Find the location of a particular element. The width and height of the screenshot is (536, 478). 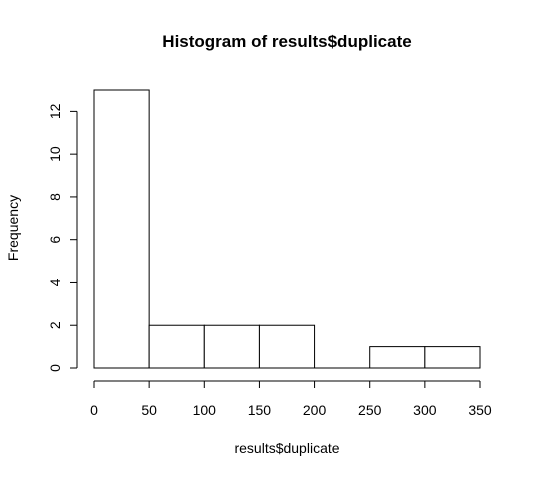

x-tick-label: 50 is located at coordinates (149, 410).